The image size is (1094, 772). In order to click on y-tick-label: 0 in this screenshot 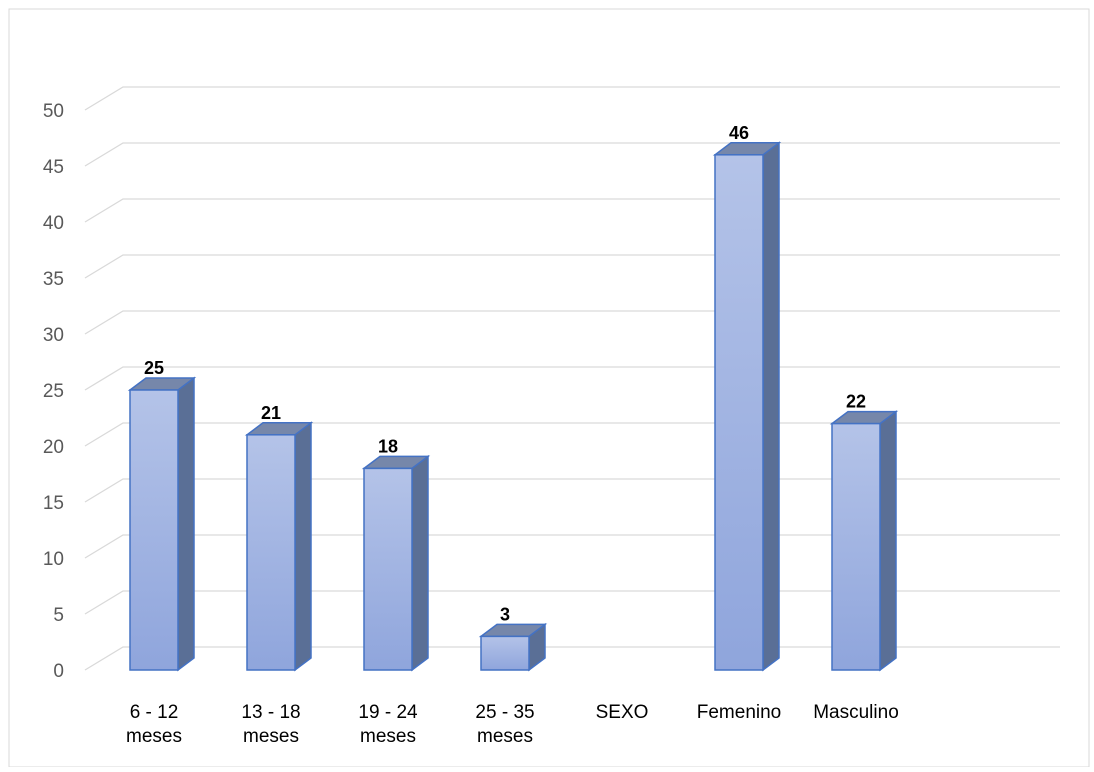, I will do `click(58, 671)`.